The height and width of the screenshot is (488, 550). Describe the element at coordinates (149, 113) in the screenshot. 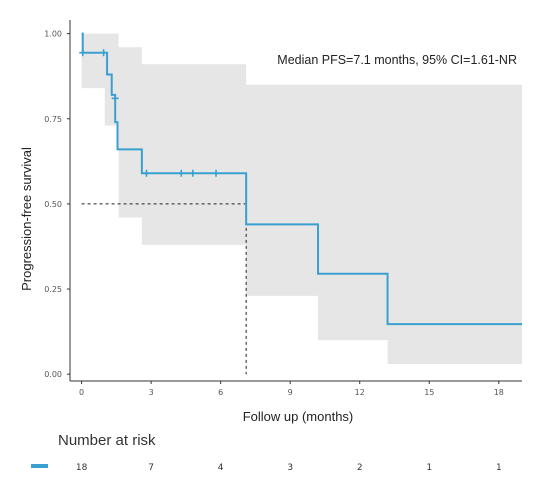

I see `censor-marks` at that location.